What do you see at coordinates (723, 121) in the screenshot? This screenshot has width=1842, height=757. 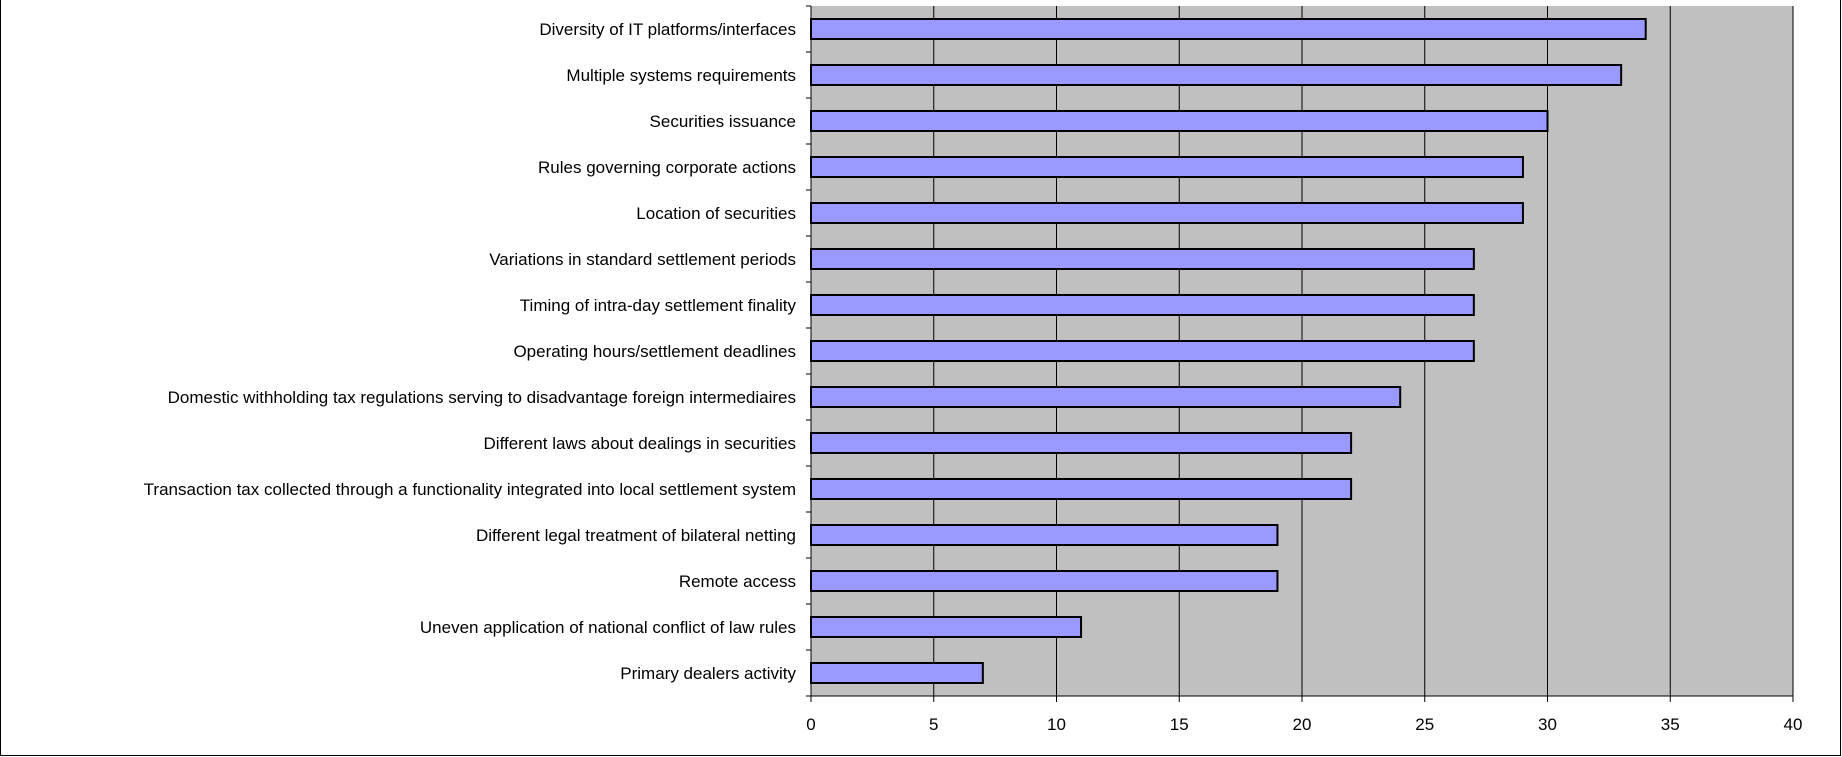 I see `category-label: Securities issuance` at bounding box center [723, 121].